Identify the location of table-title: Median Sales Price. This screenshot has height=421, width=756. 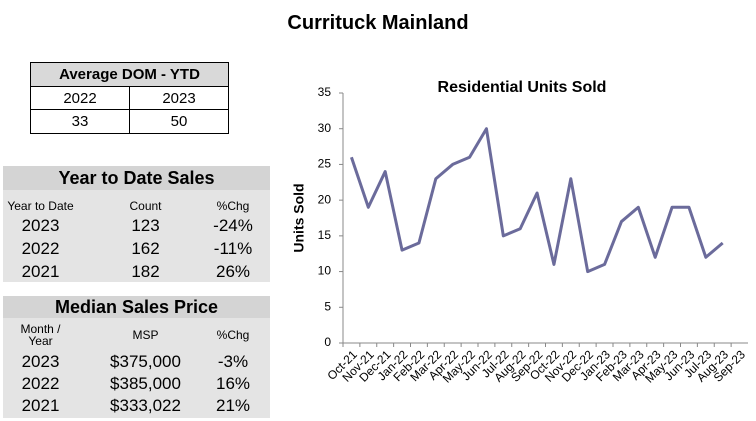
(136, 307).